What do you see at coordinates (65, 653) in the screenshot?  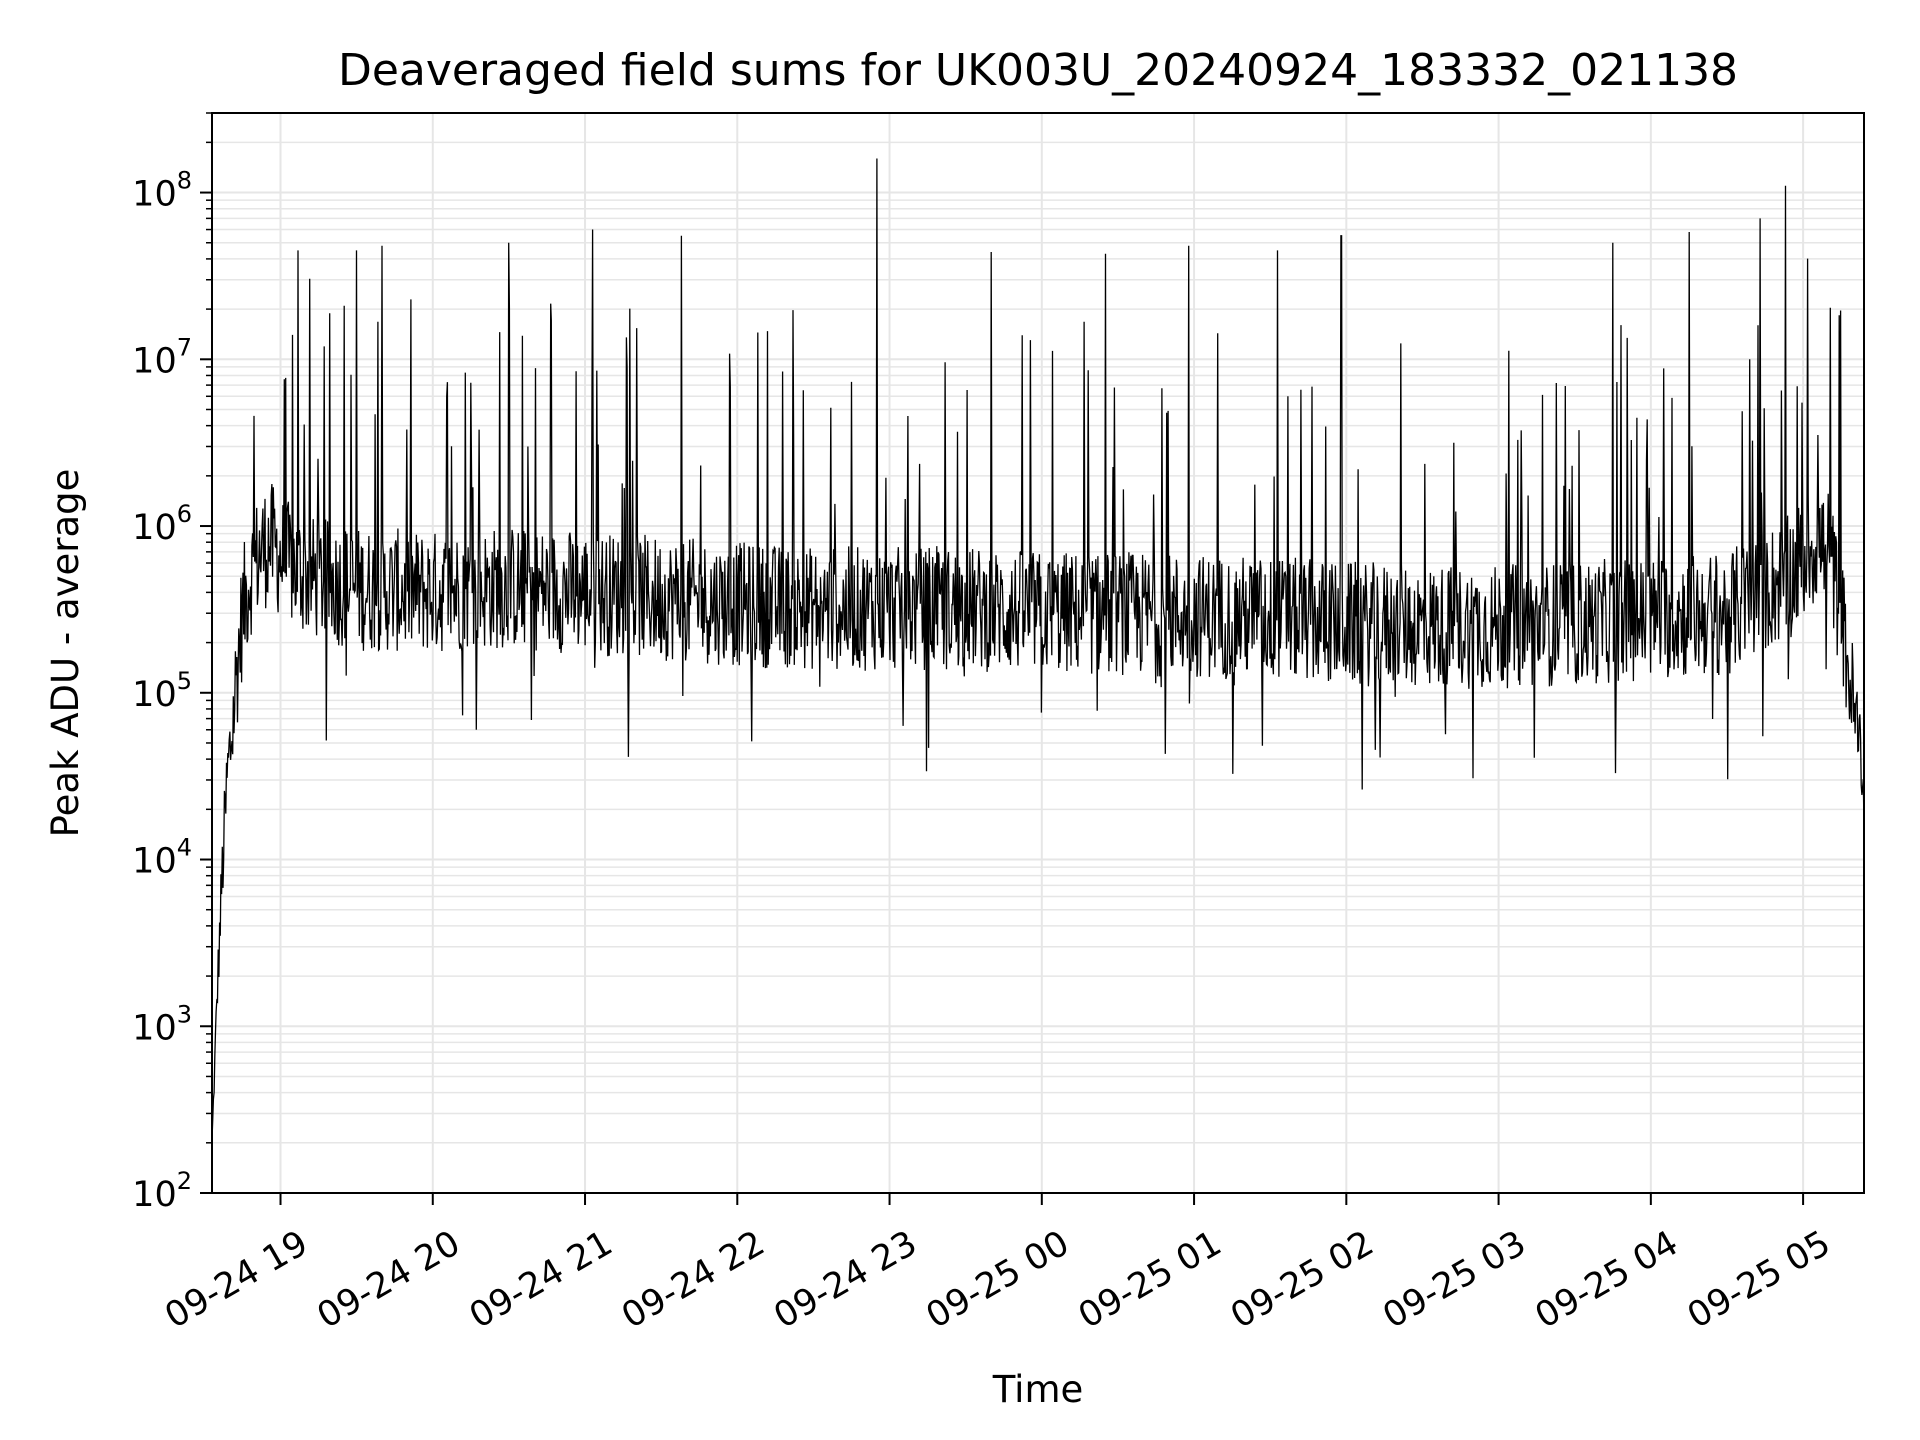 I see `y-axis-label: Peak ADU - average` at bounding box center [65, 653].